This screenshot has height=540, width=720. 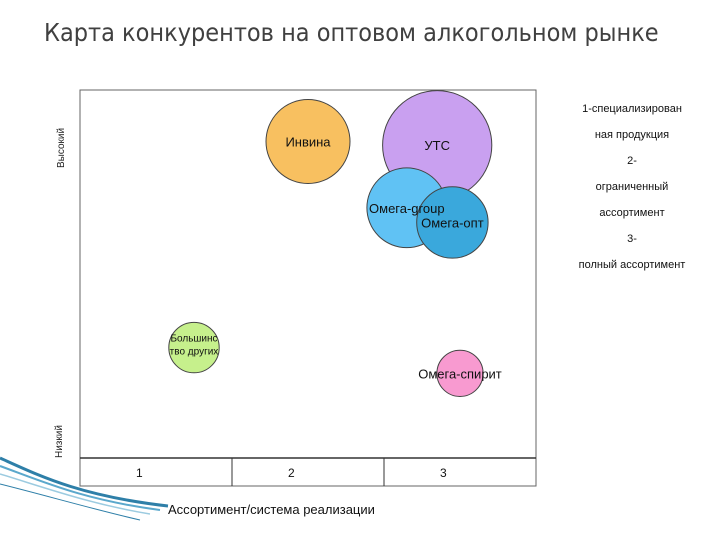 I want to click on legend-line: ограниченный, so click(x=632, y=187).